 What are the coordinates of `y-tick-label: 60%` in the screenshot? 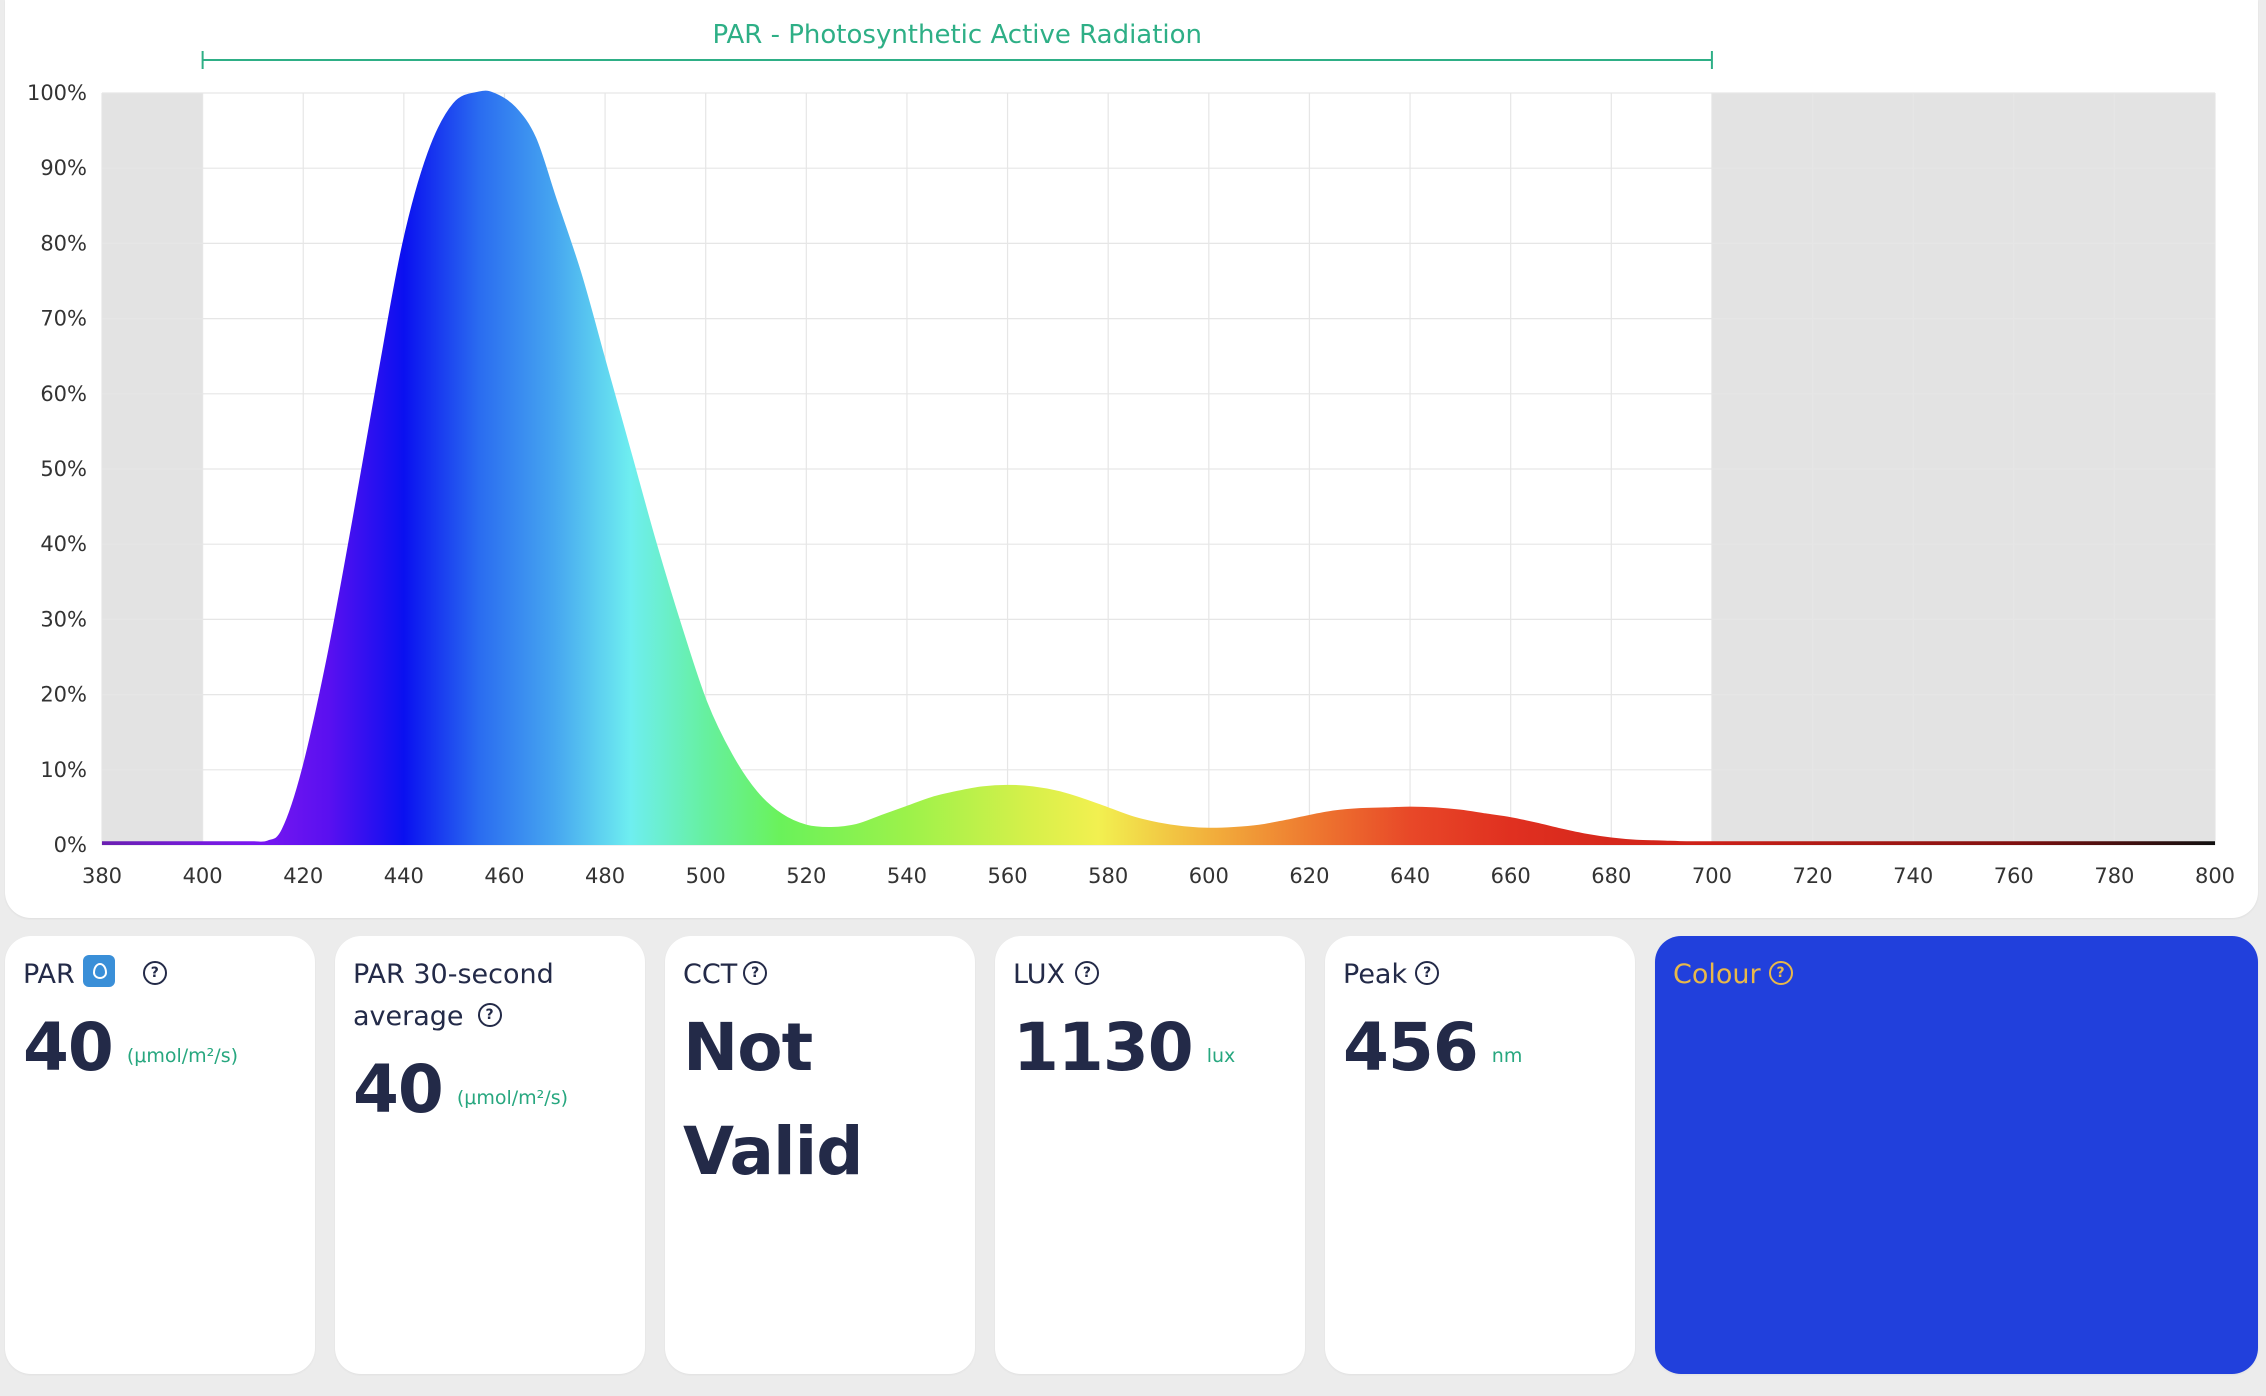 It's located at (63, 394).